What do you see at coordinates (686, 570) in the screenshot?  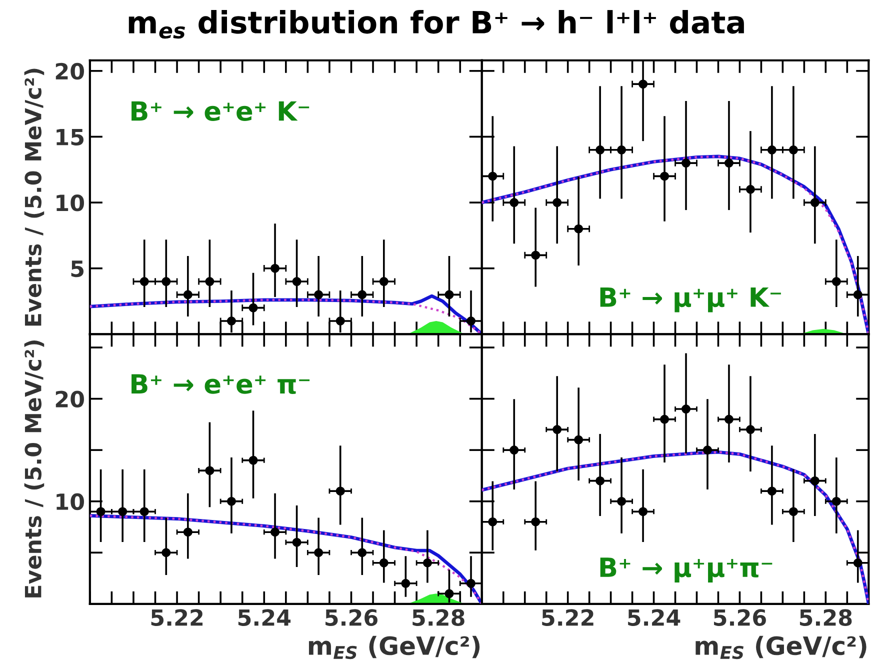 I see `annotation: B⁺ → μ⁺μ⁺π⁻` at bounding box center [686, 570].